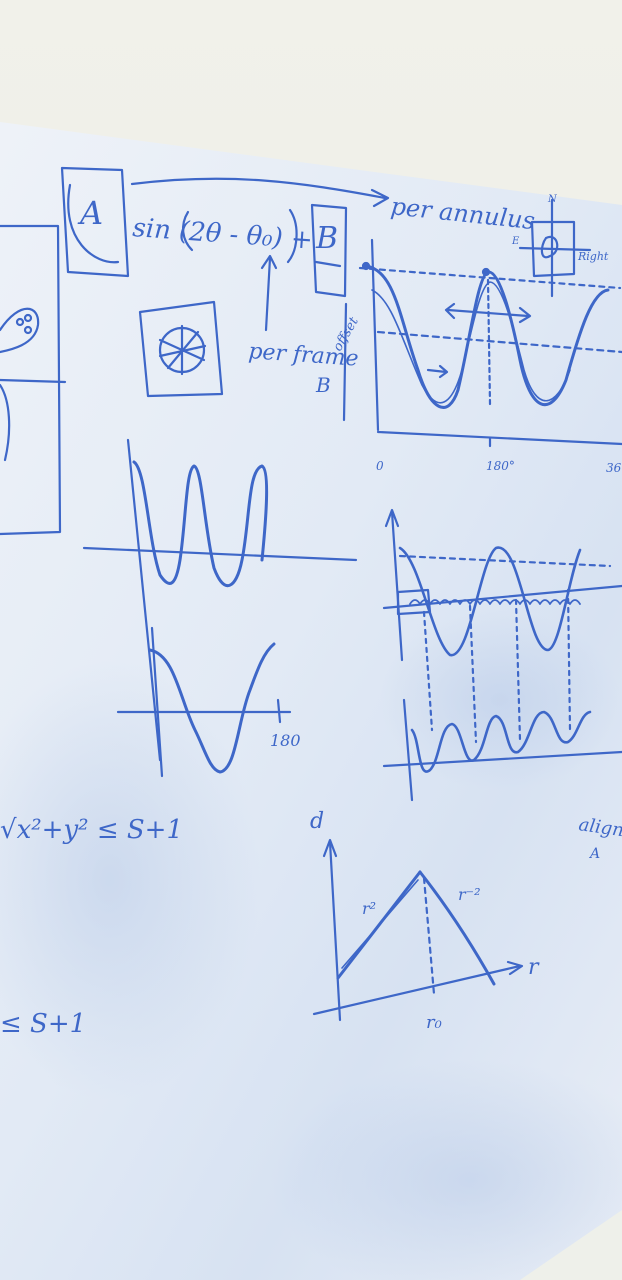  What do you see at coordinates (91, 830) in the screenshot?
I see `inequality-first: √x²+y² ≤ S+1` at bounding box center [91, 830].